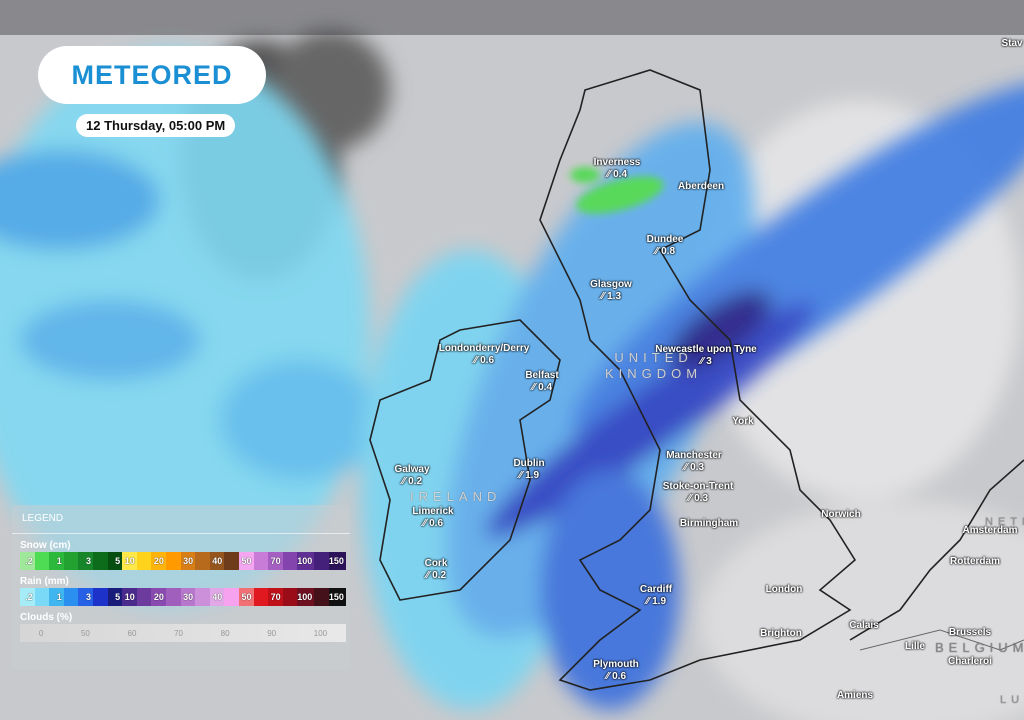  What do you see at coordinates (85, 633) in the screenshot?
I see `clouds-scale-step: 50` at bounding box center [85, 633].